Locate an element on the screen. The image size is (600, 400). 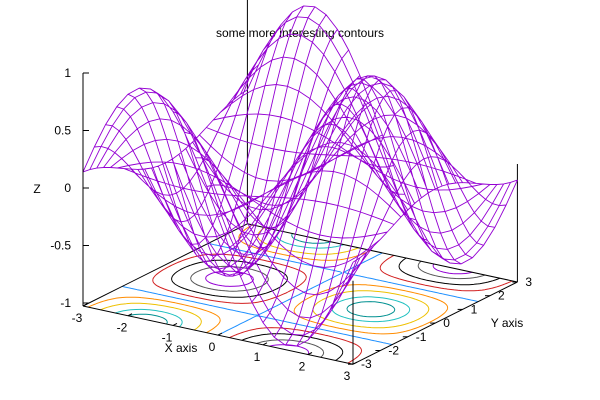
y-tick-label: -3 is located at coordinates (366, 364).